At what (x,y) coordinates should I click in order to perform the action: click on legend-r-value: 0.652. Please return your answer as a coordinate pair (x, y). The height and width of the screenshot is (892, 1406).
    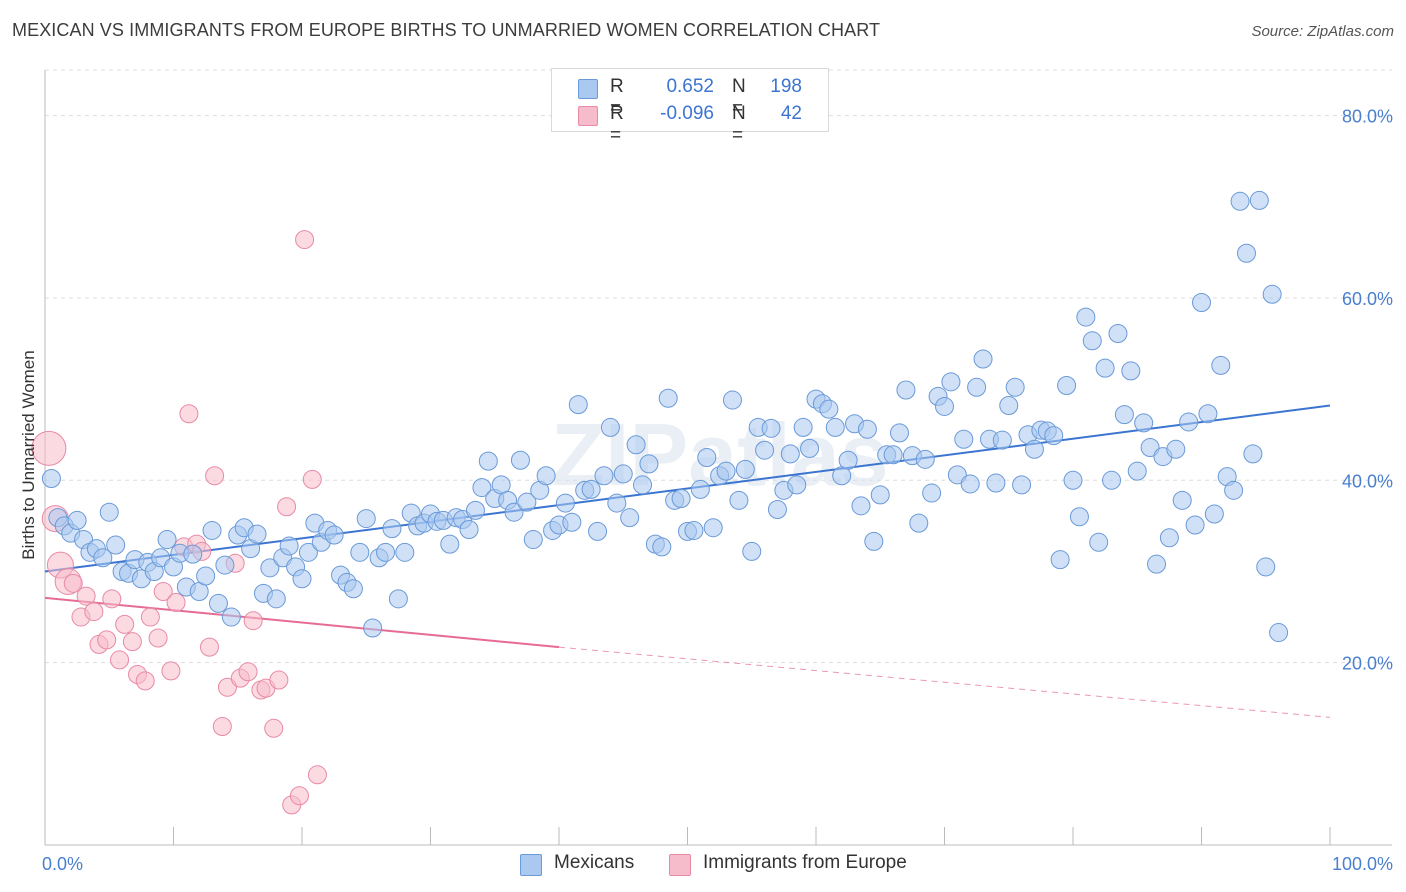
    Looking at the image, I should click on (690, 86).